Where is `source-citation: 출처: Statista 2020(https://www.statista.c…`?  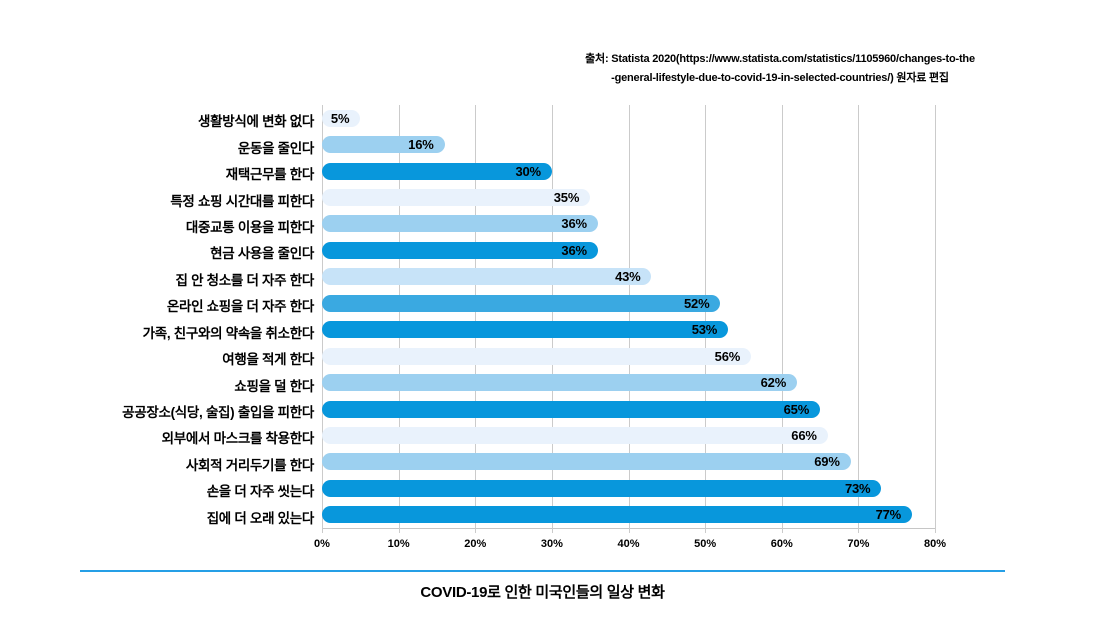
source-citation: 출처: Statista 2020(https://www.statista.c… is located at coordinates (780, 69).